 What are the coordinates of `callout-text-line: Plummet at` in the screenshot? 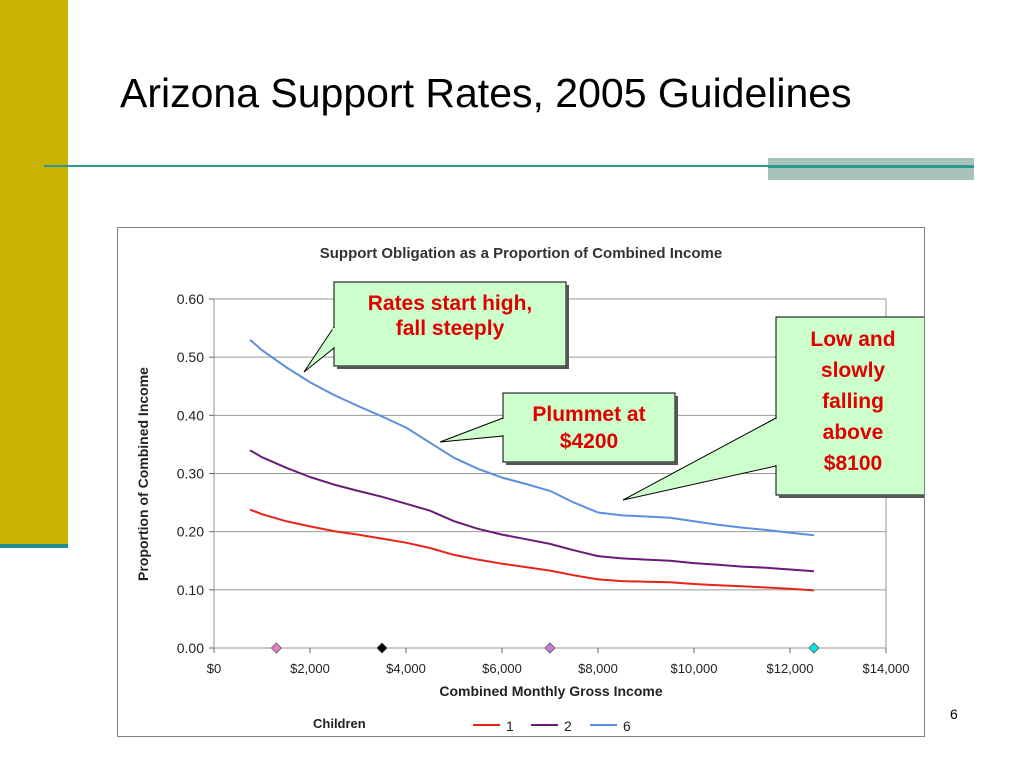 It's located at (588, 414).